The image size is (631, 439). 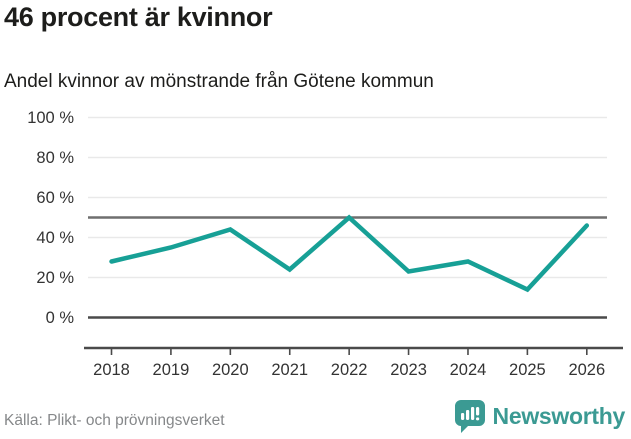 I want to click on x-tick-label: 2026, so click(x=586, y=370).